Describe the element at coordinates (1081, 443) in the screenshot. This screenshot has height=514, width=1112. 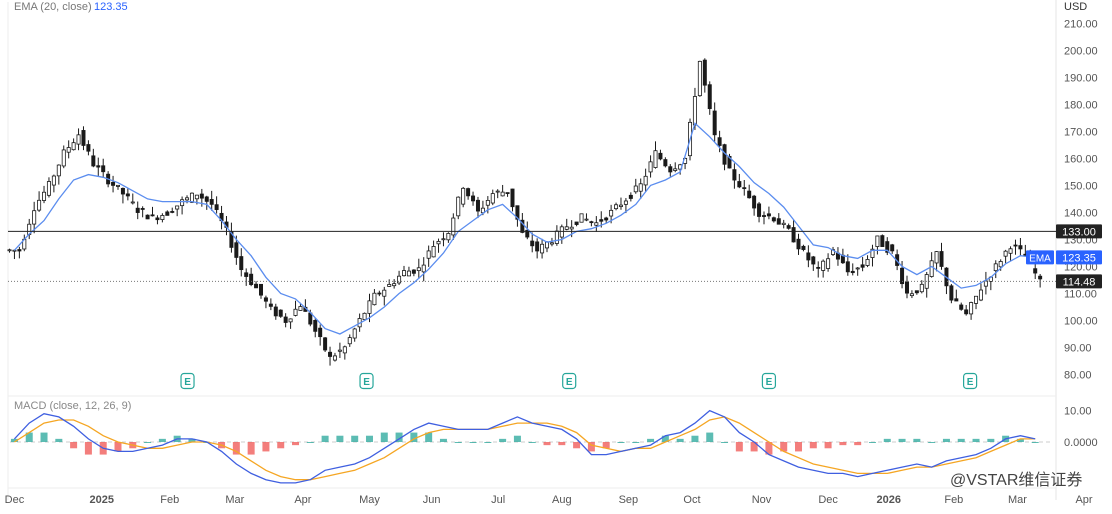
I see `macd-tick-label: 0.0000` at that location.